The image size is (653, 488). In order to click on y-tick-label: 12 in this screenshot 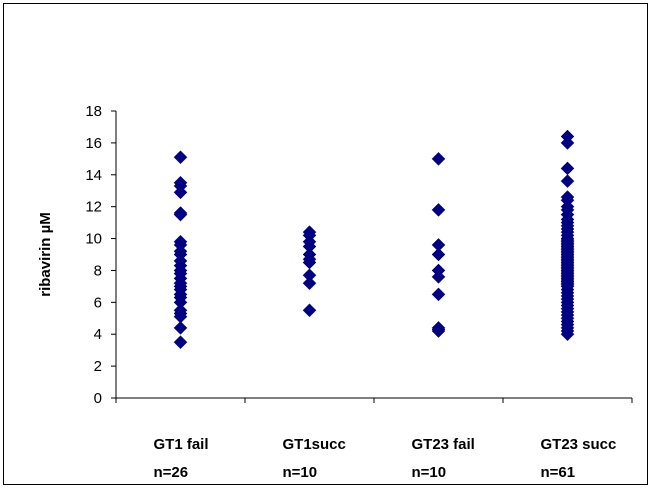, I will do `click(93, 207)`.